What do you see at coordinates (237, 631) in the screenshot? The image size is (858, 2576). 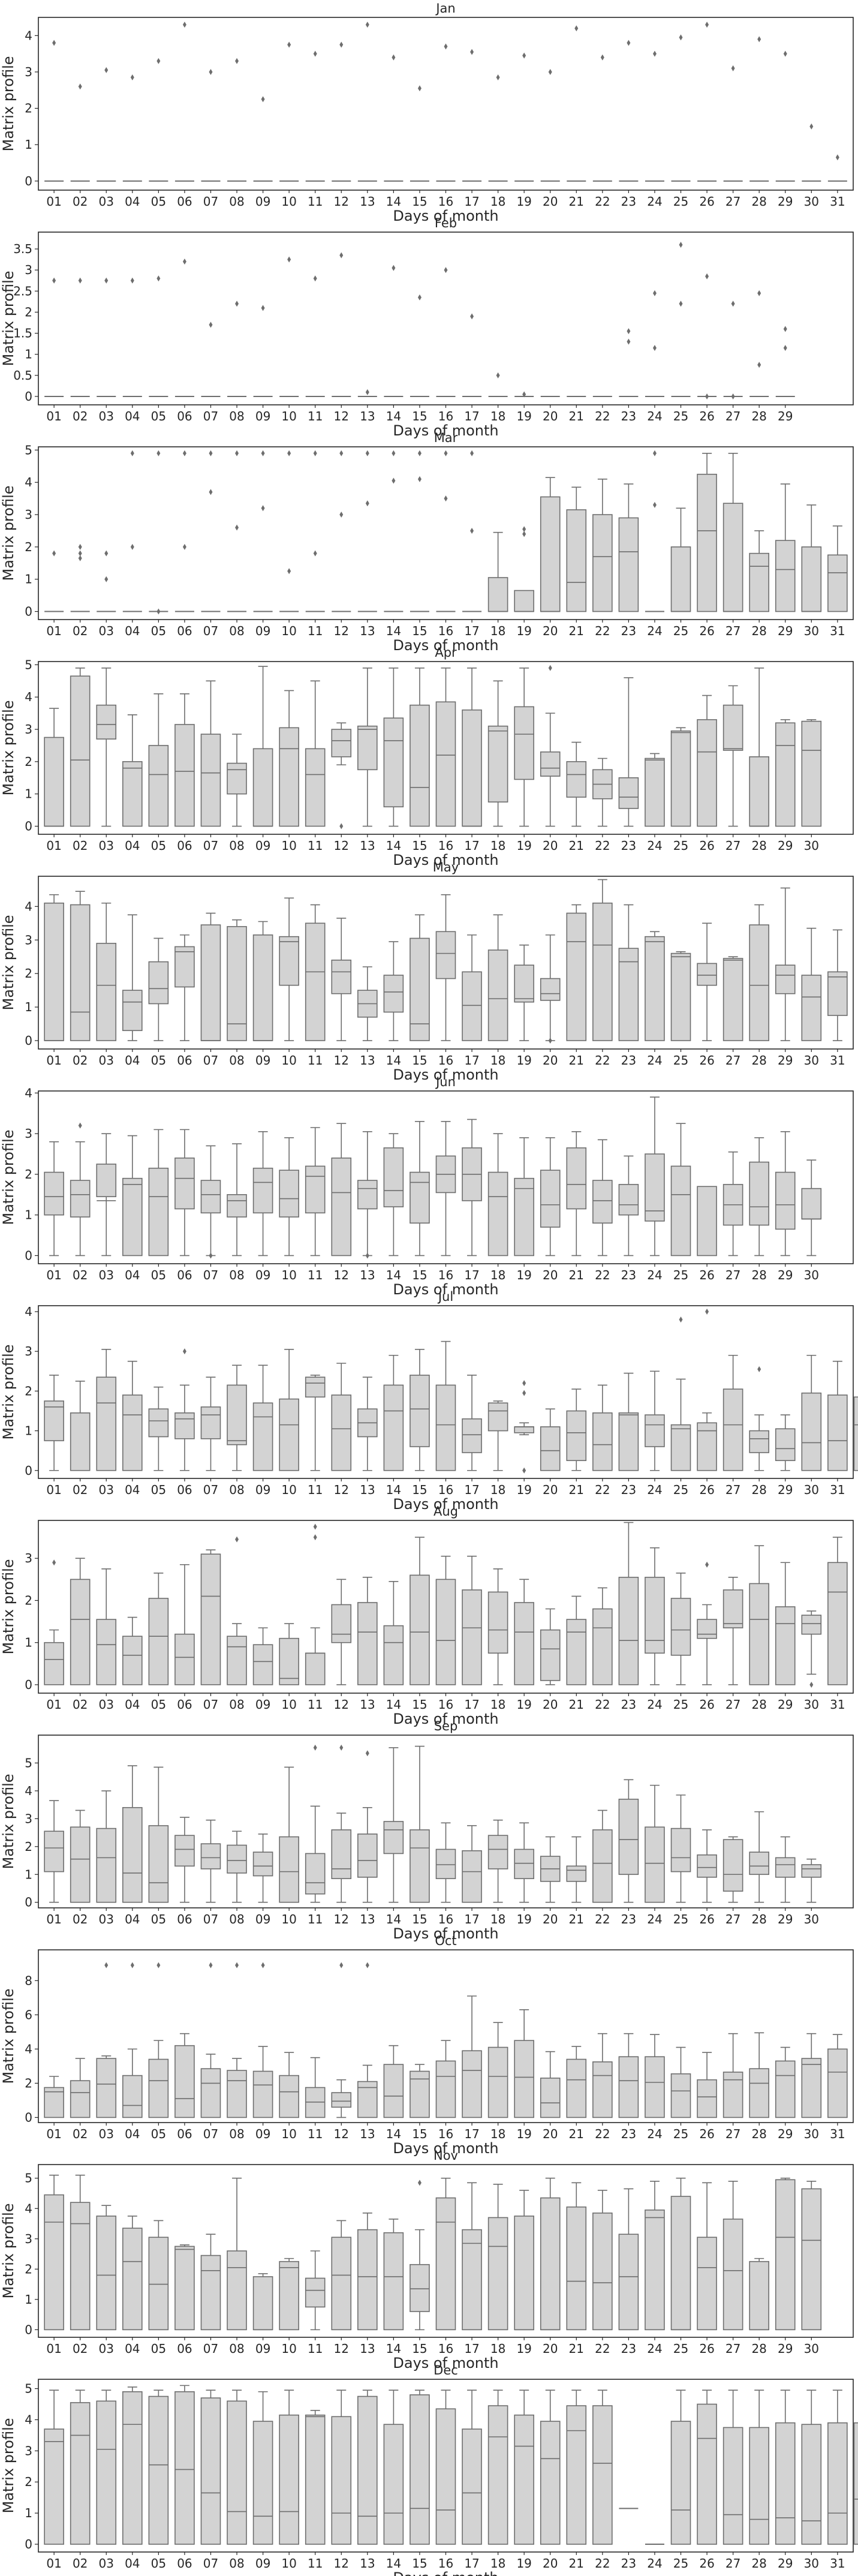 I see `x-tick-label: 08` at bounding box center [237, 631].